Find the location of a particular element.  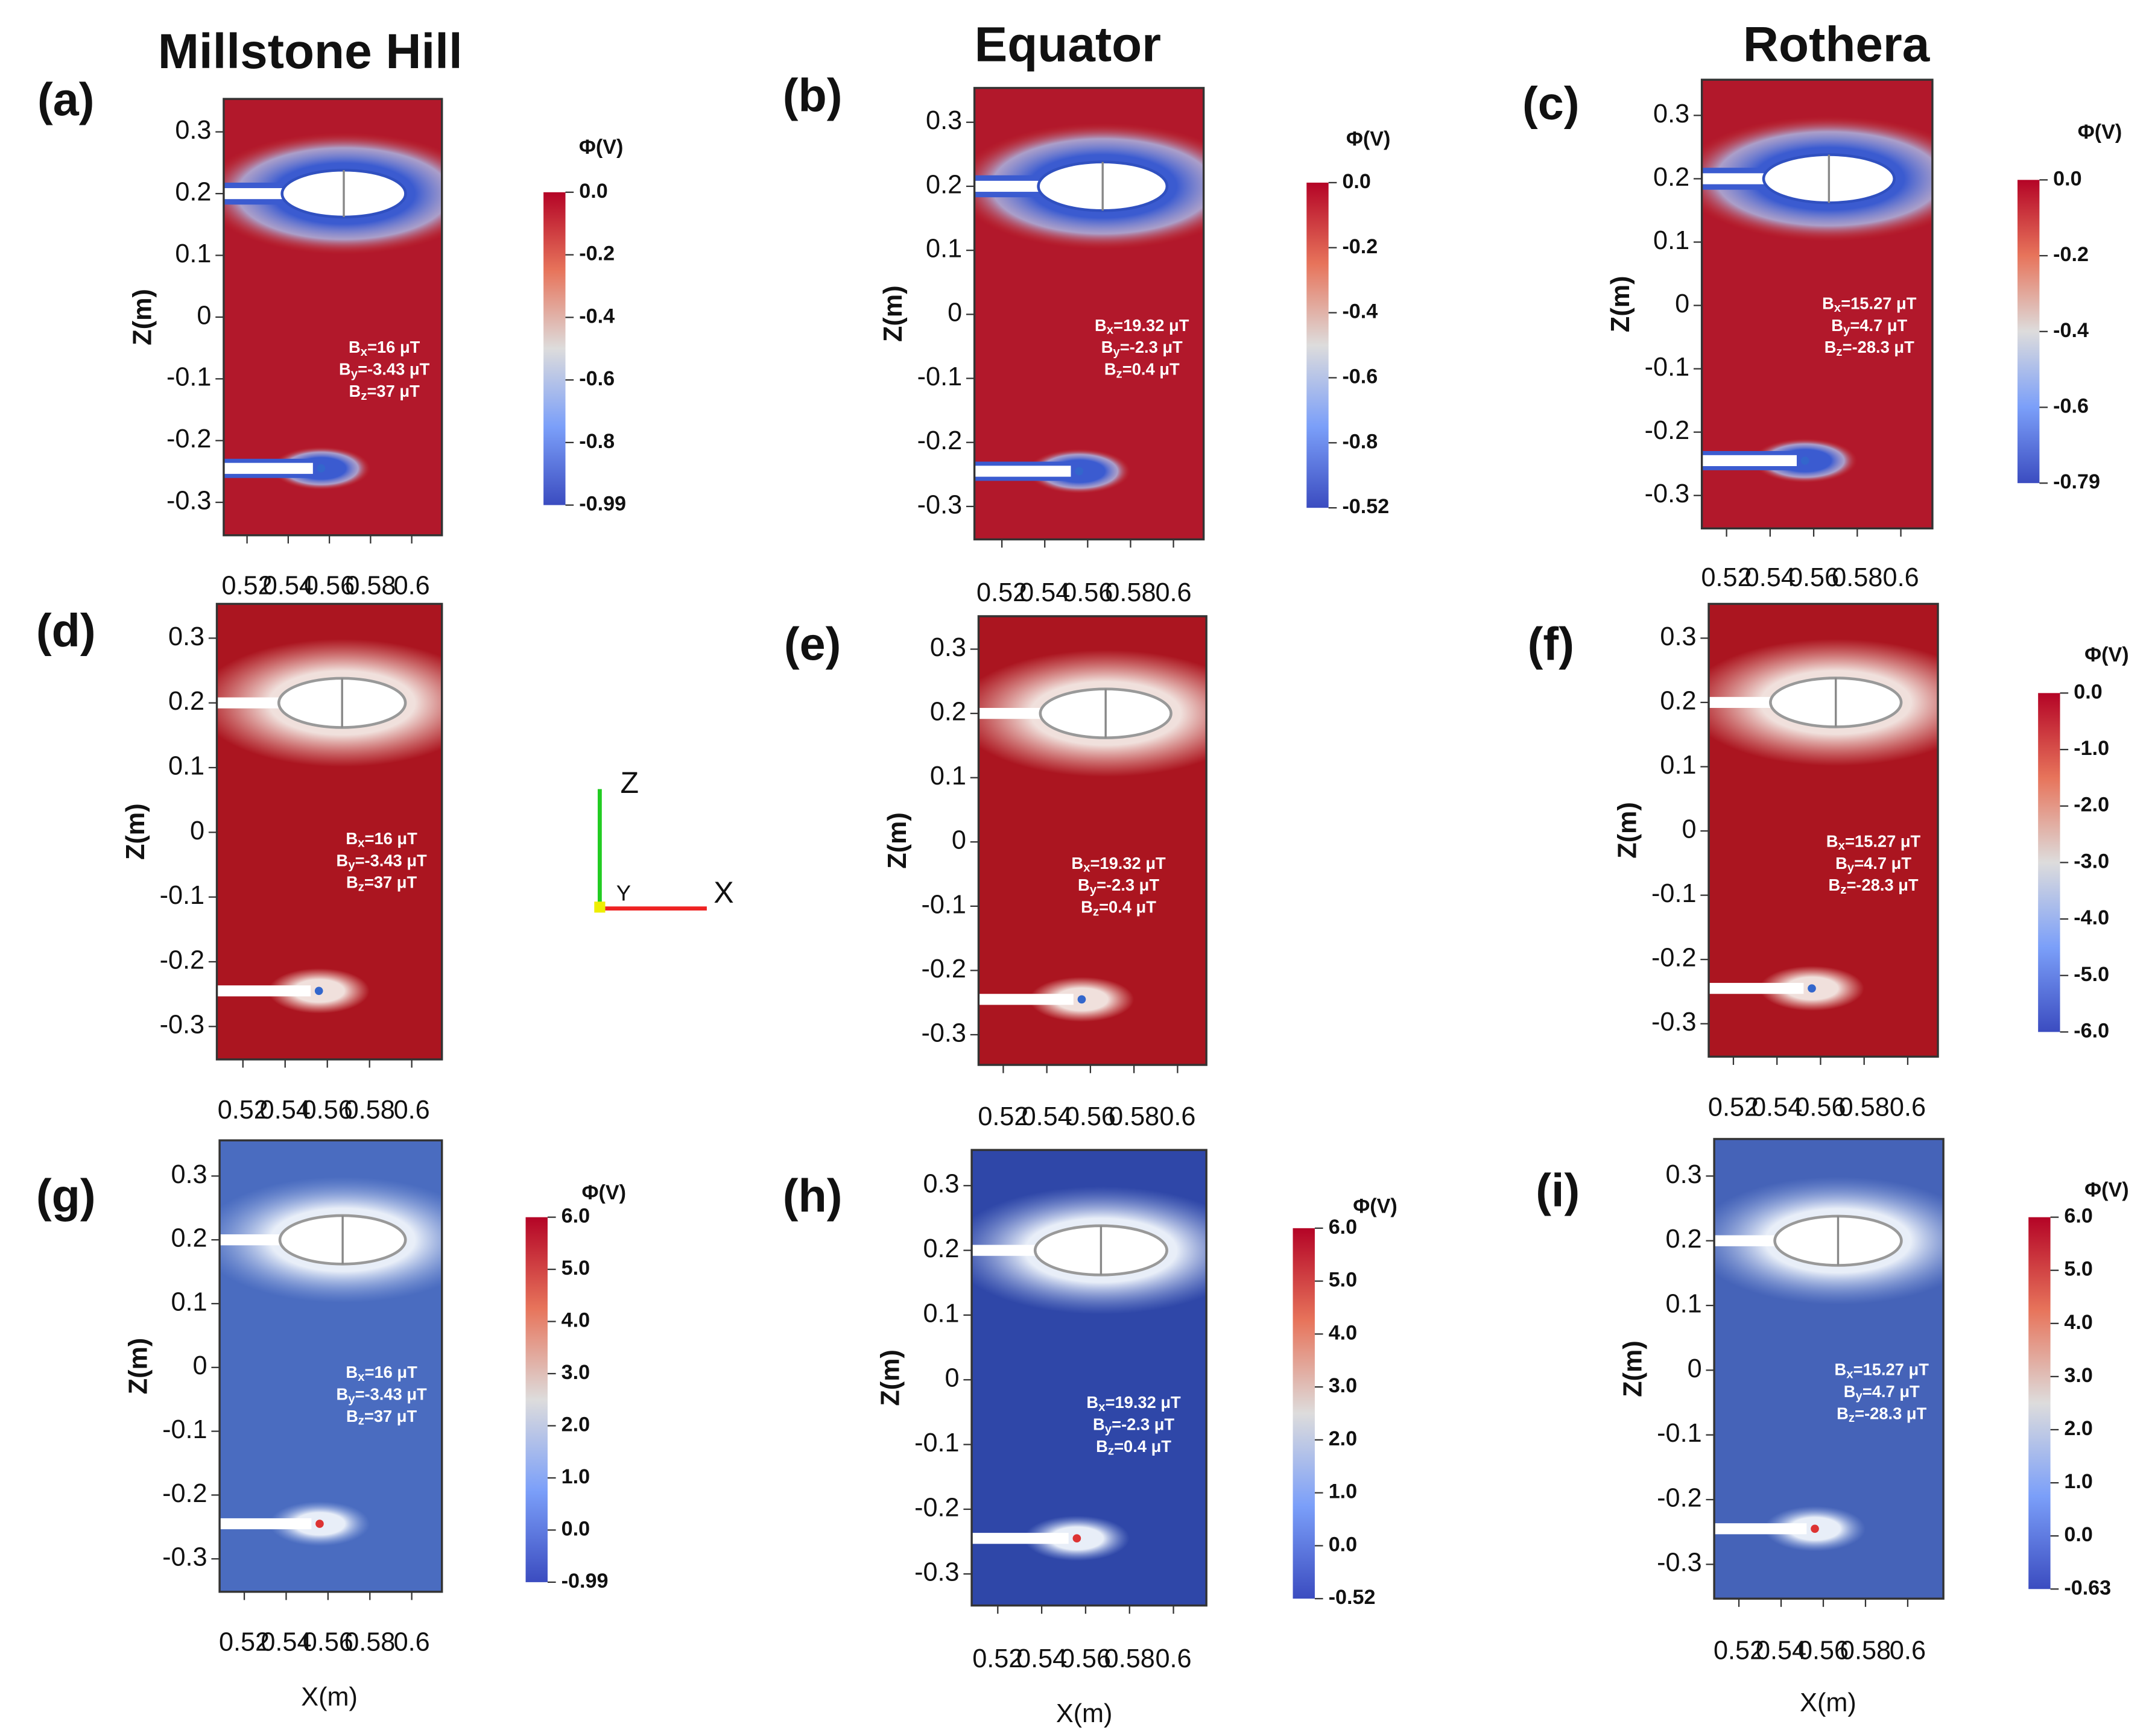

field-part: x is located at coordinates (364, 352).